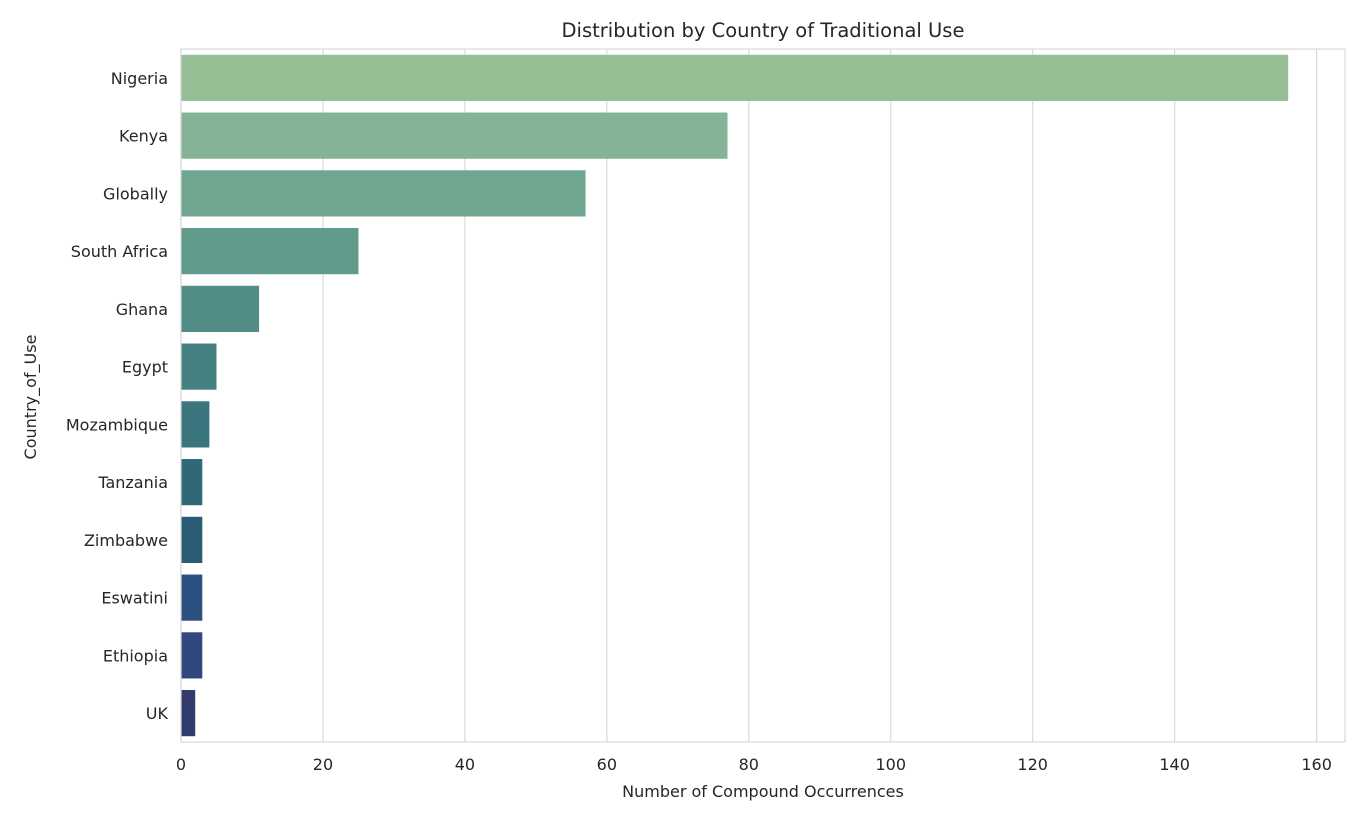 The width and height of the screenshot is (1366, 820). Describe the element at coordinates (195, 424) in the screenshot. I see `bar-mozambique` at that location.